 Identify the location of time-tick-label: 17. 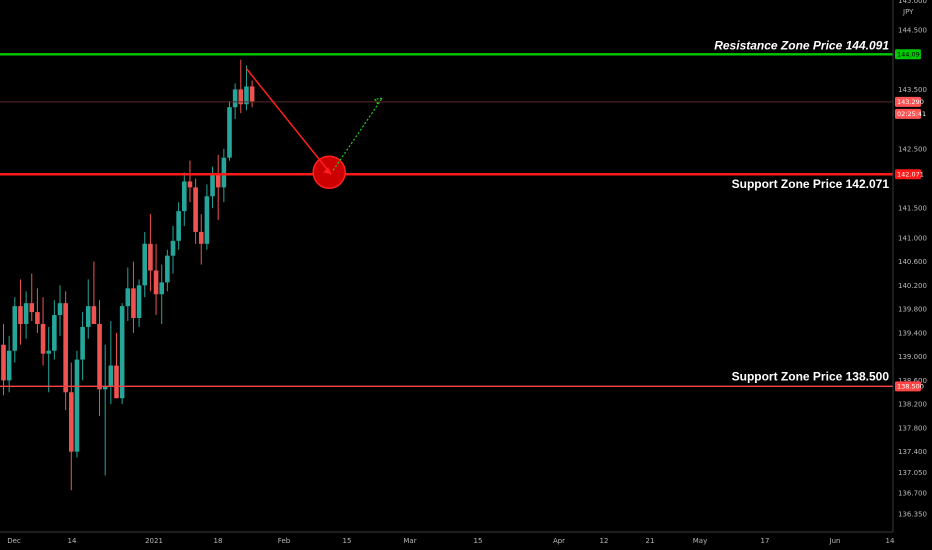
(765, 541).